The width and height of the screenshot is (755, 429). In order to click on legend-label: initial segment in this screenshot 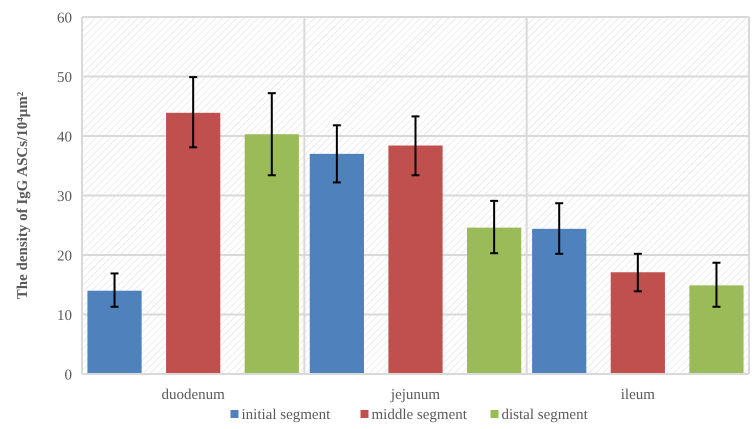, I will do `click(287, 415)`.